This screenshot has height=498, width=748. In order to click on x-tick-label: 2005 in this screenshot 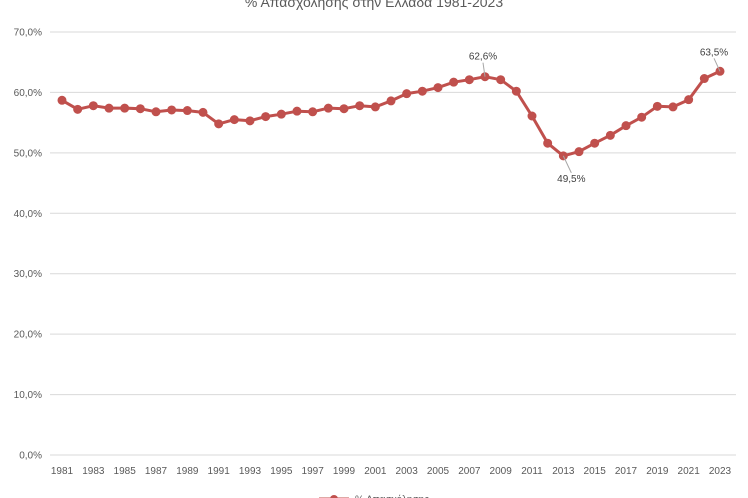, I will do `click(438, 471)`.